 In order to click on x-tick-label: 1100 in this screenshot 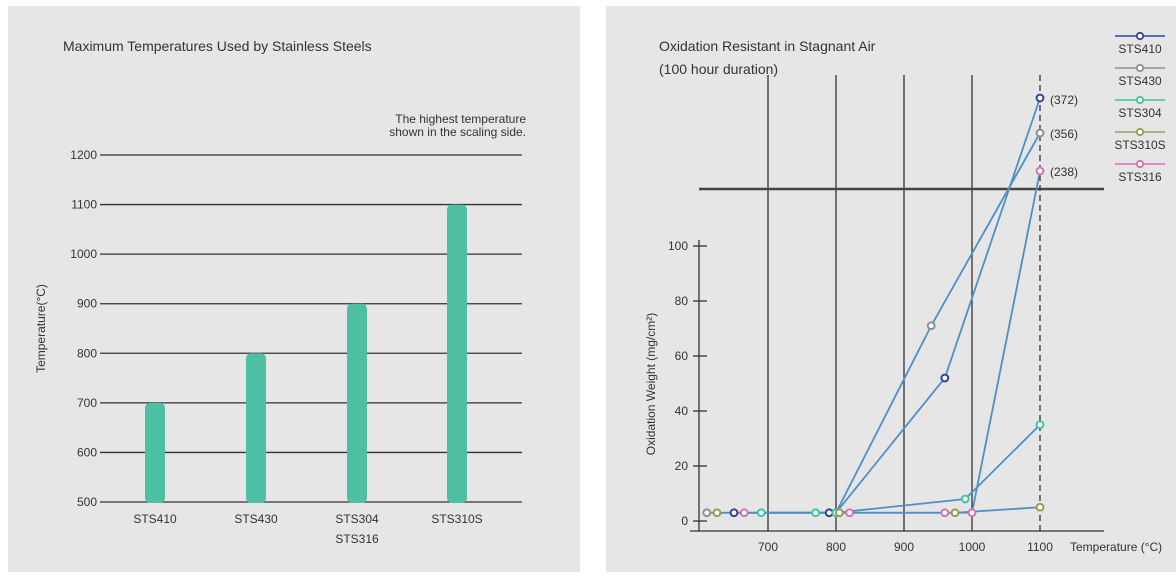, I will do `click(1040, 547)`.